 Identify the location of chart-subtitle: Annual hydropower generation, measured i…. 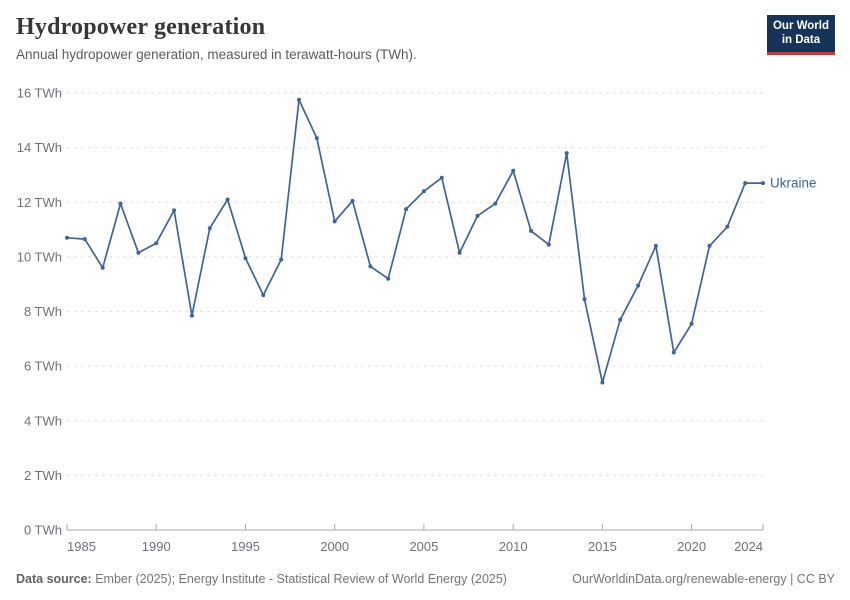
(216, 55).